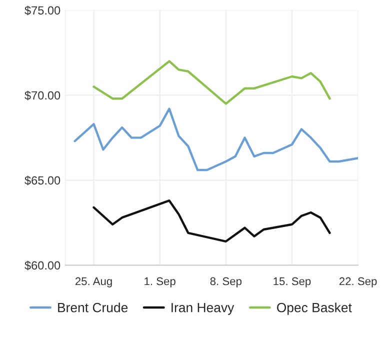 This screenshot has width=385, height=340. What do you see at coordinates (93, 307) in the screenshot?
I see `legend-label: Brent Crude` at bounding box center [93, 307].